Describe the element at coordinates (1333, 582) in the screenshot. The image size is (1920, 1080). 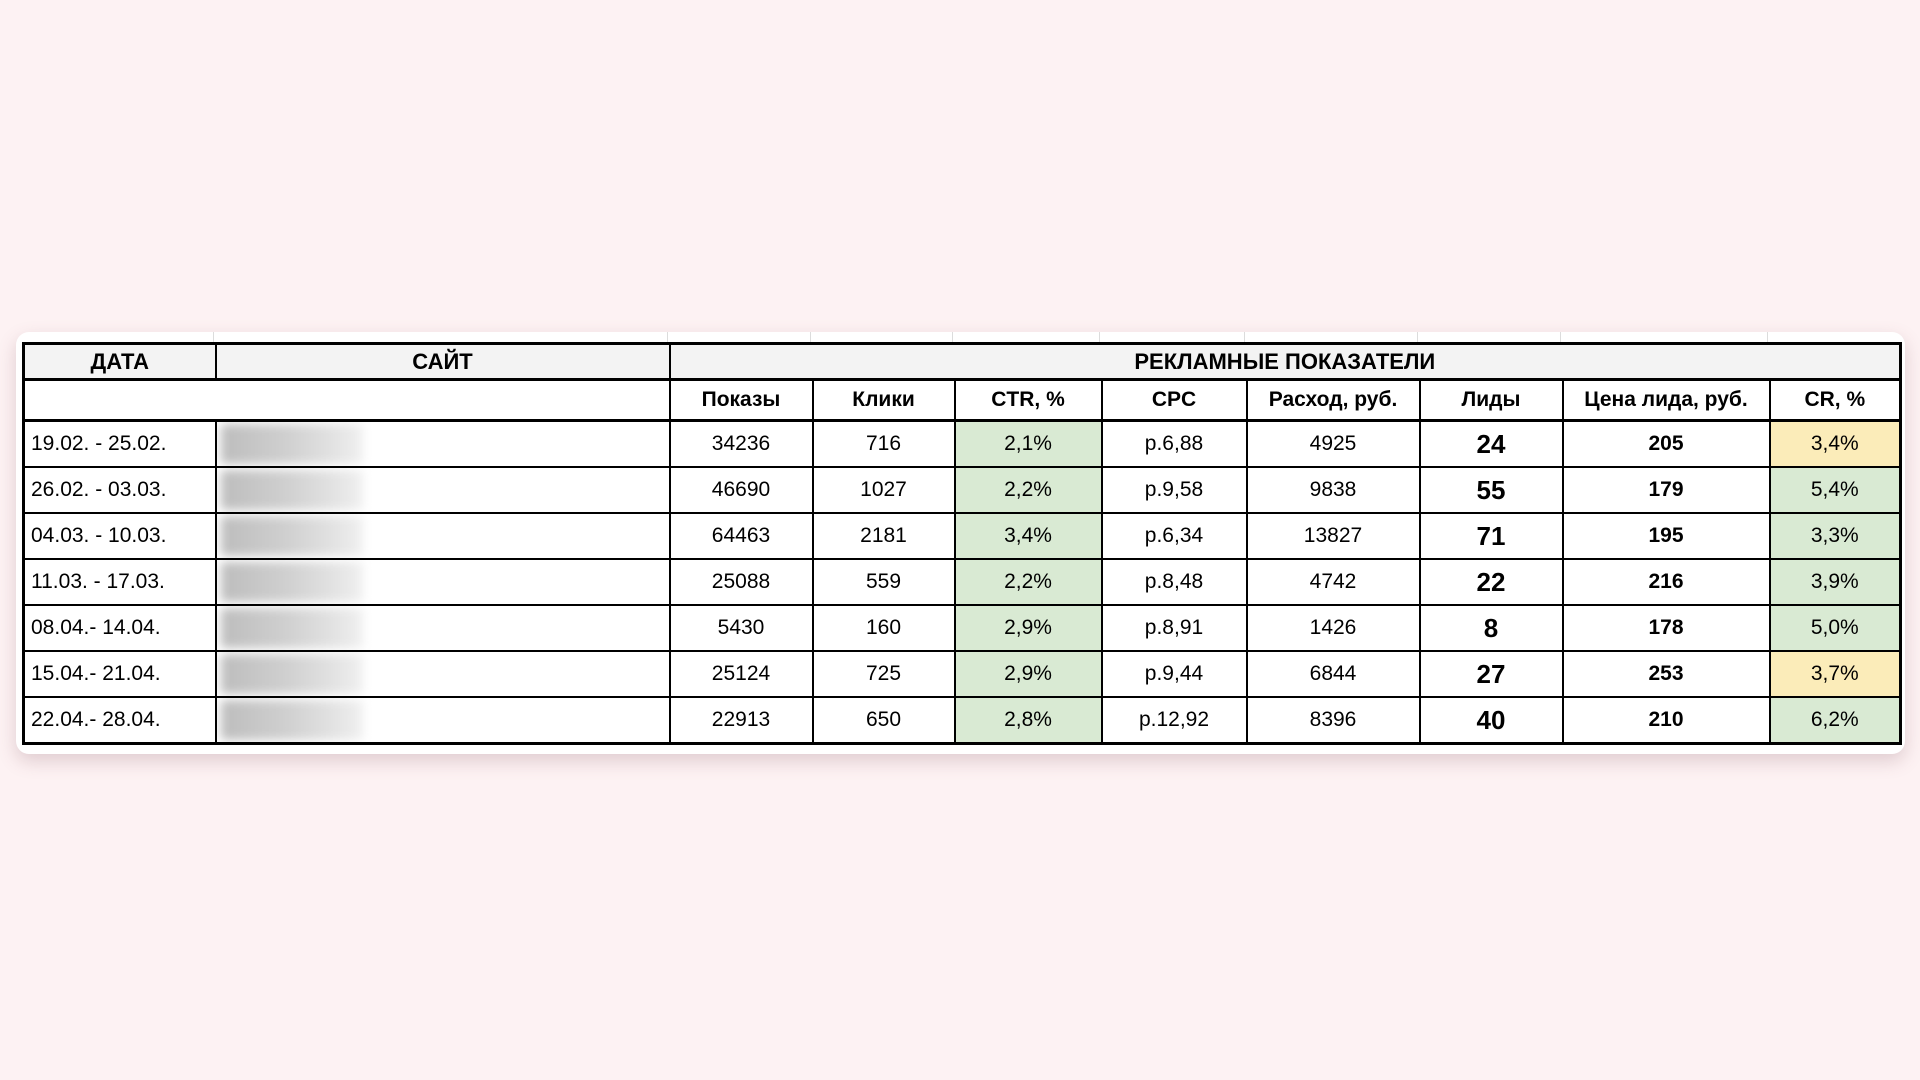
I see `cell-spend: 4742` at that location.